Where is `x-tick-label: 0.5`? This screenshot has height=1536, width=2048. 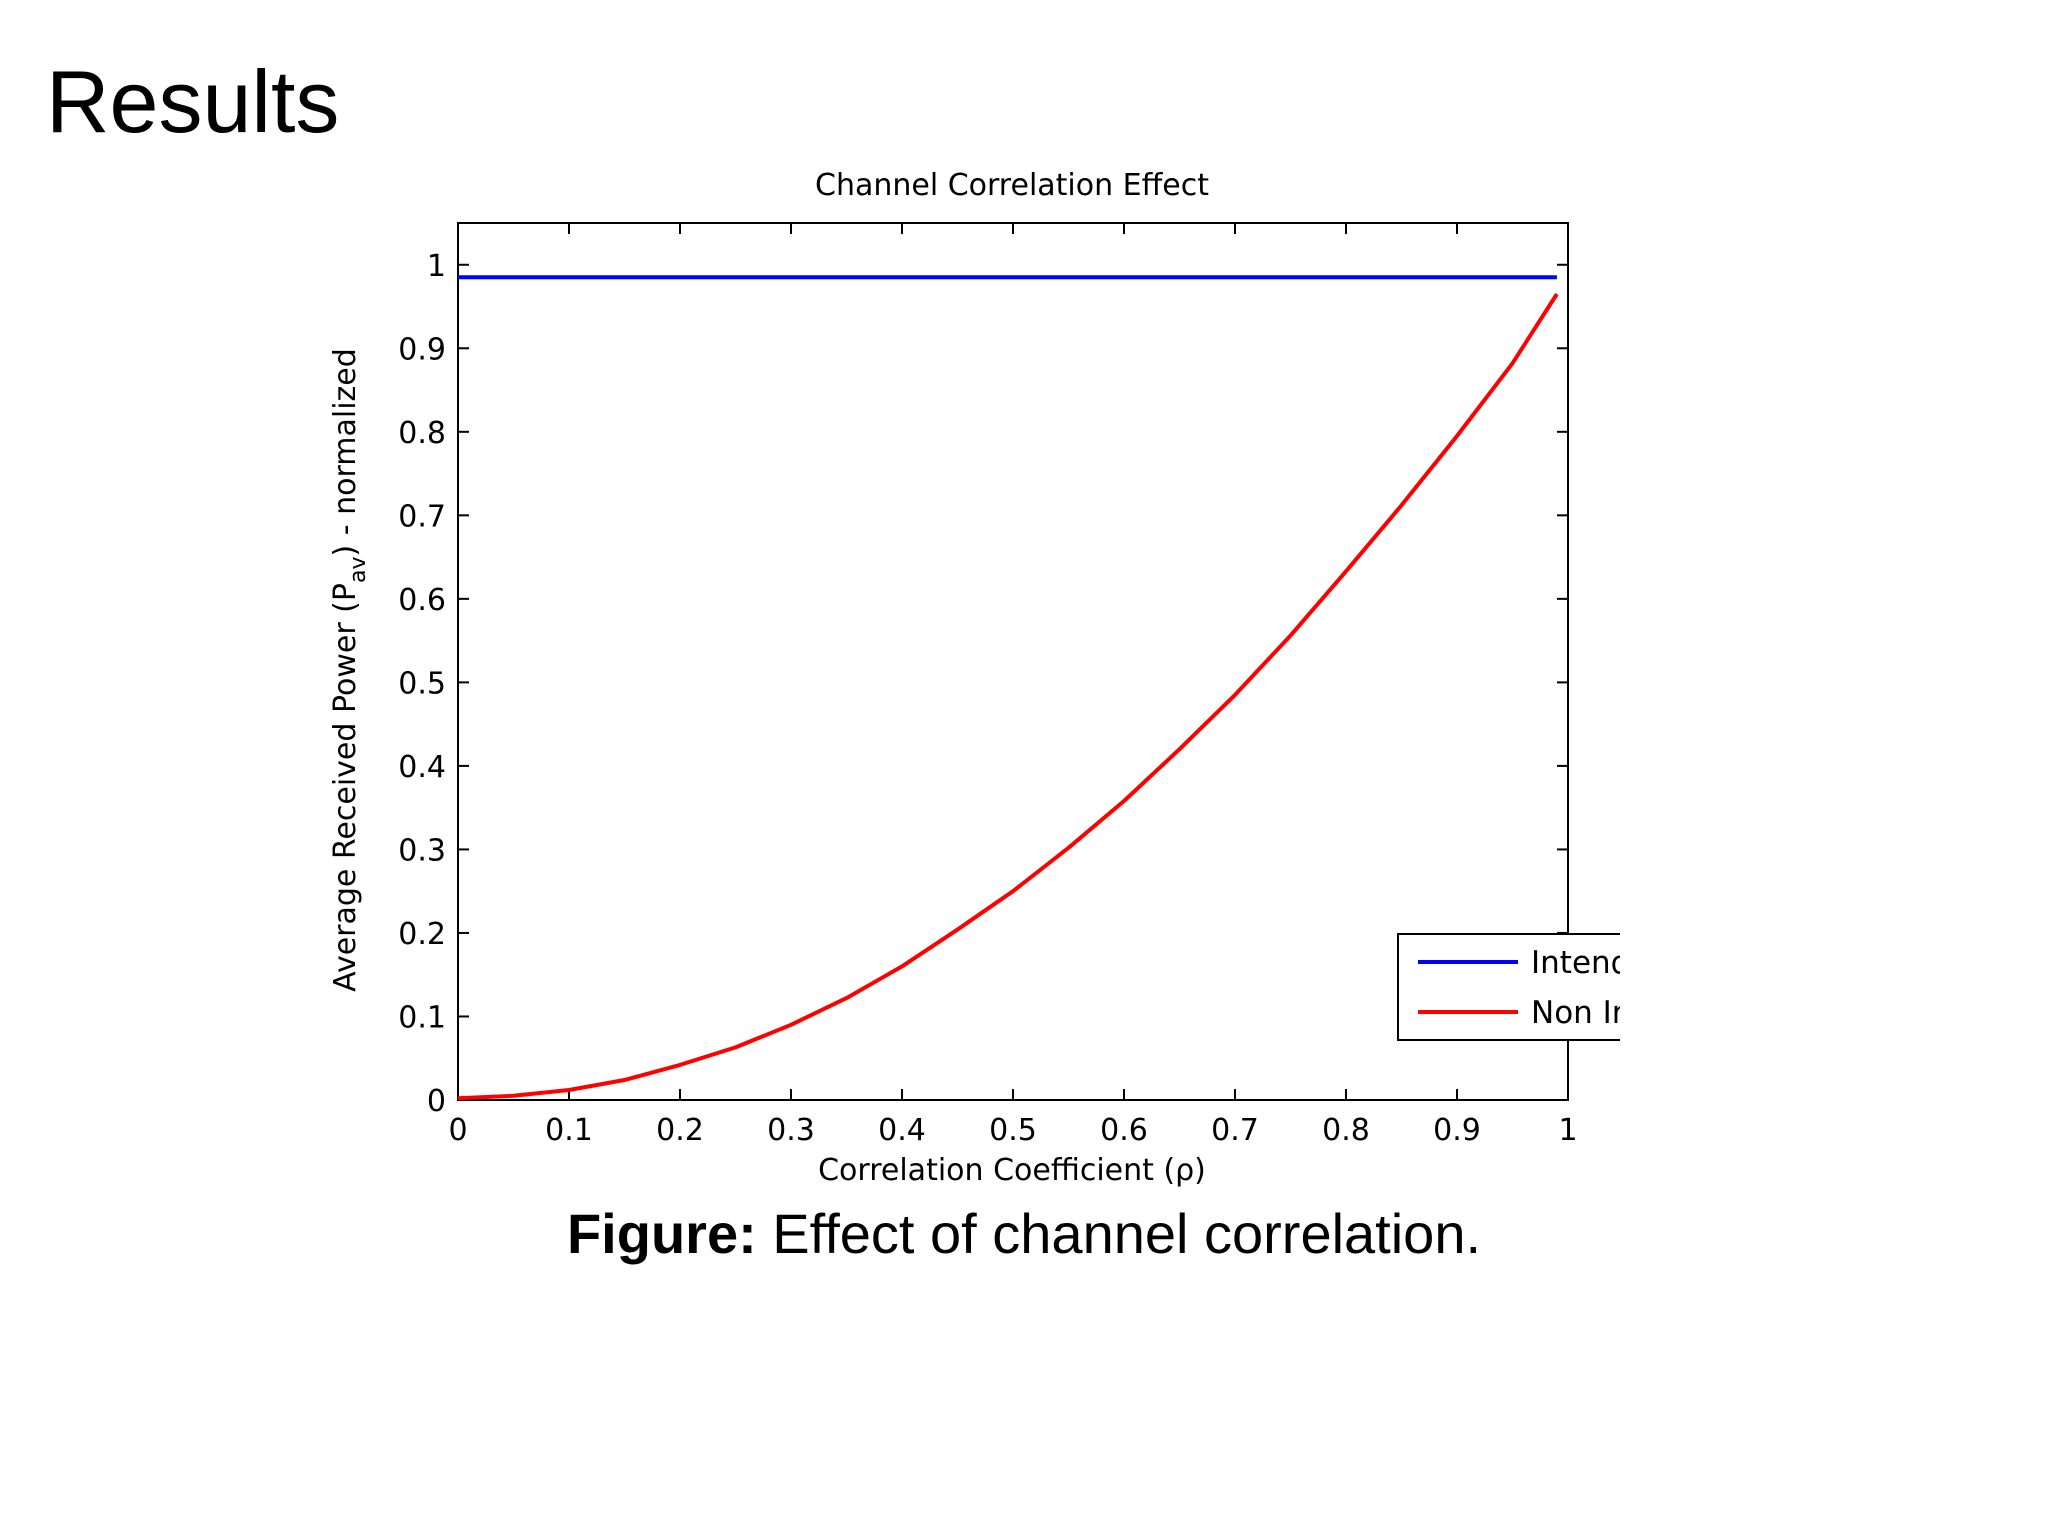
x-tick-label: 0.5 is located at coordinates (1013, 1130).